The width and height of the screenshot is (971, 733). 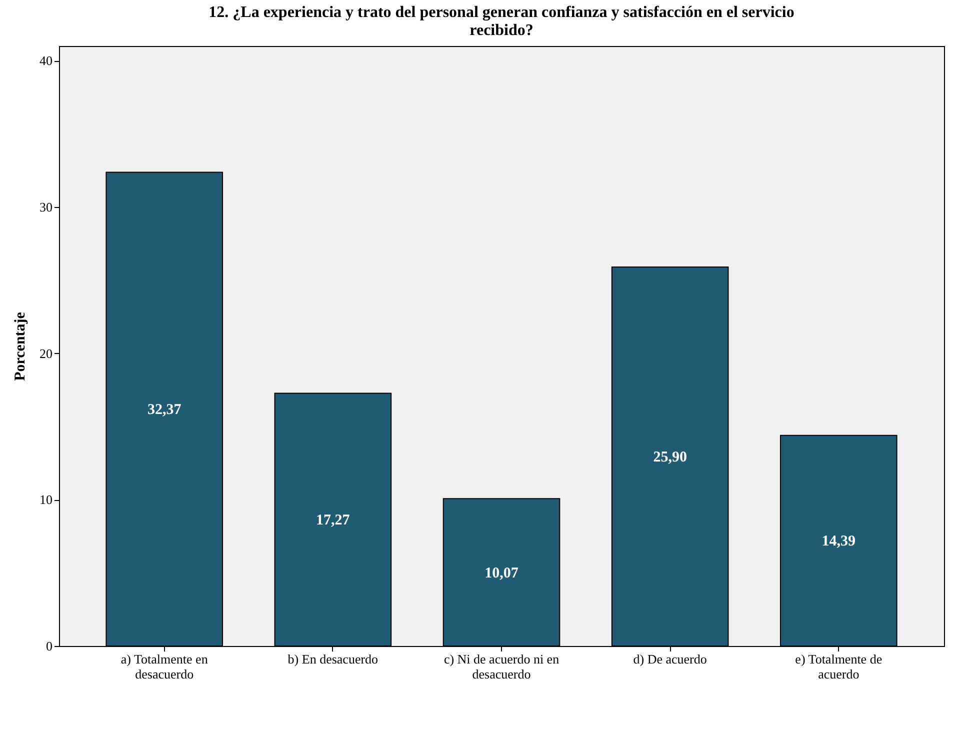 What do you see at coordinates (333, 659) in the screenshot?
I see `x-tick-label: b) En desacuerdo` at bounding box center [333, 659].